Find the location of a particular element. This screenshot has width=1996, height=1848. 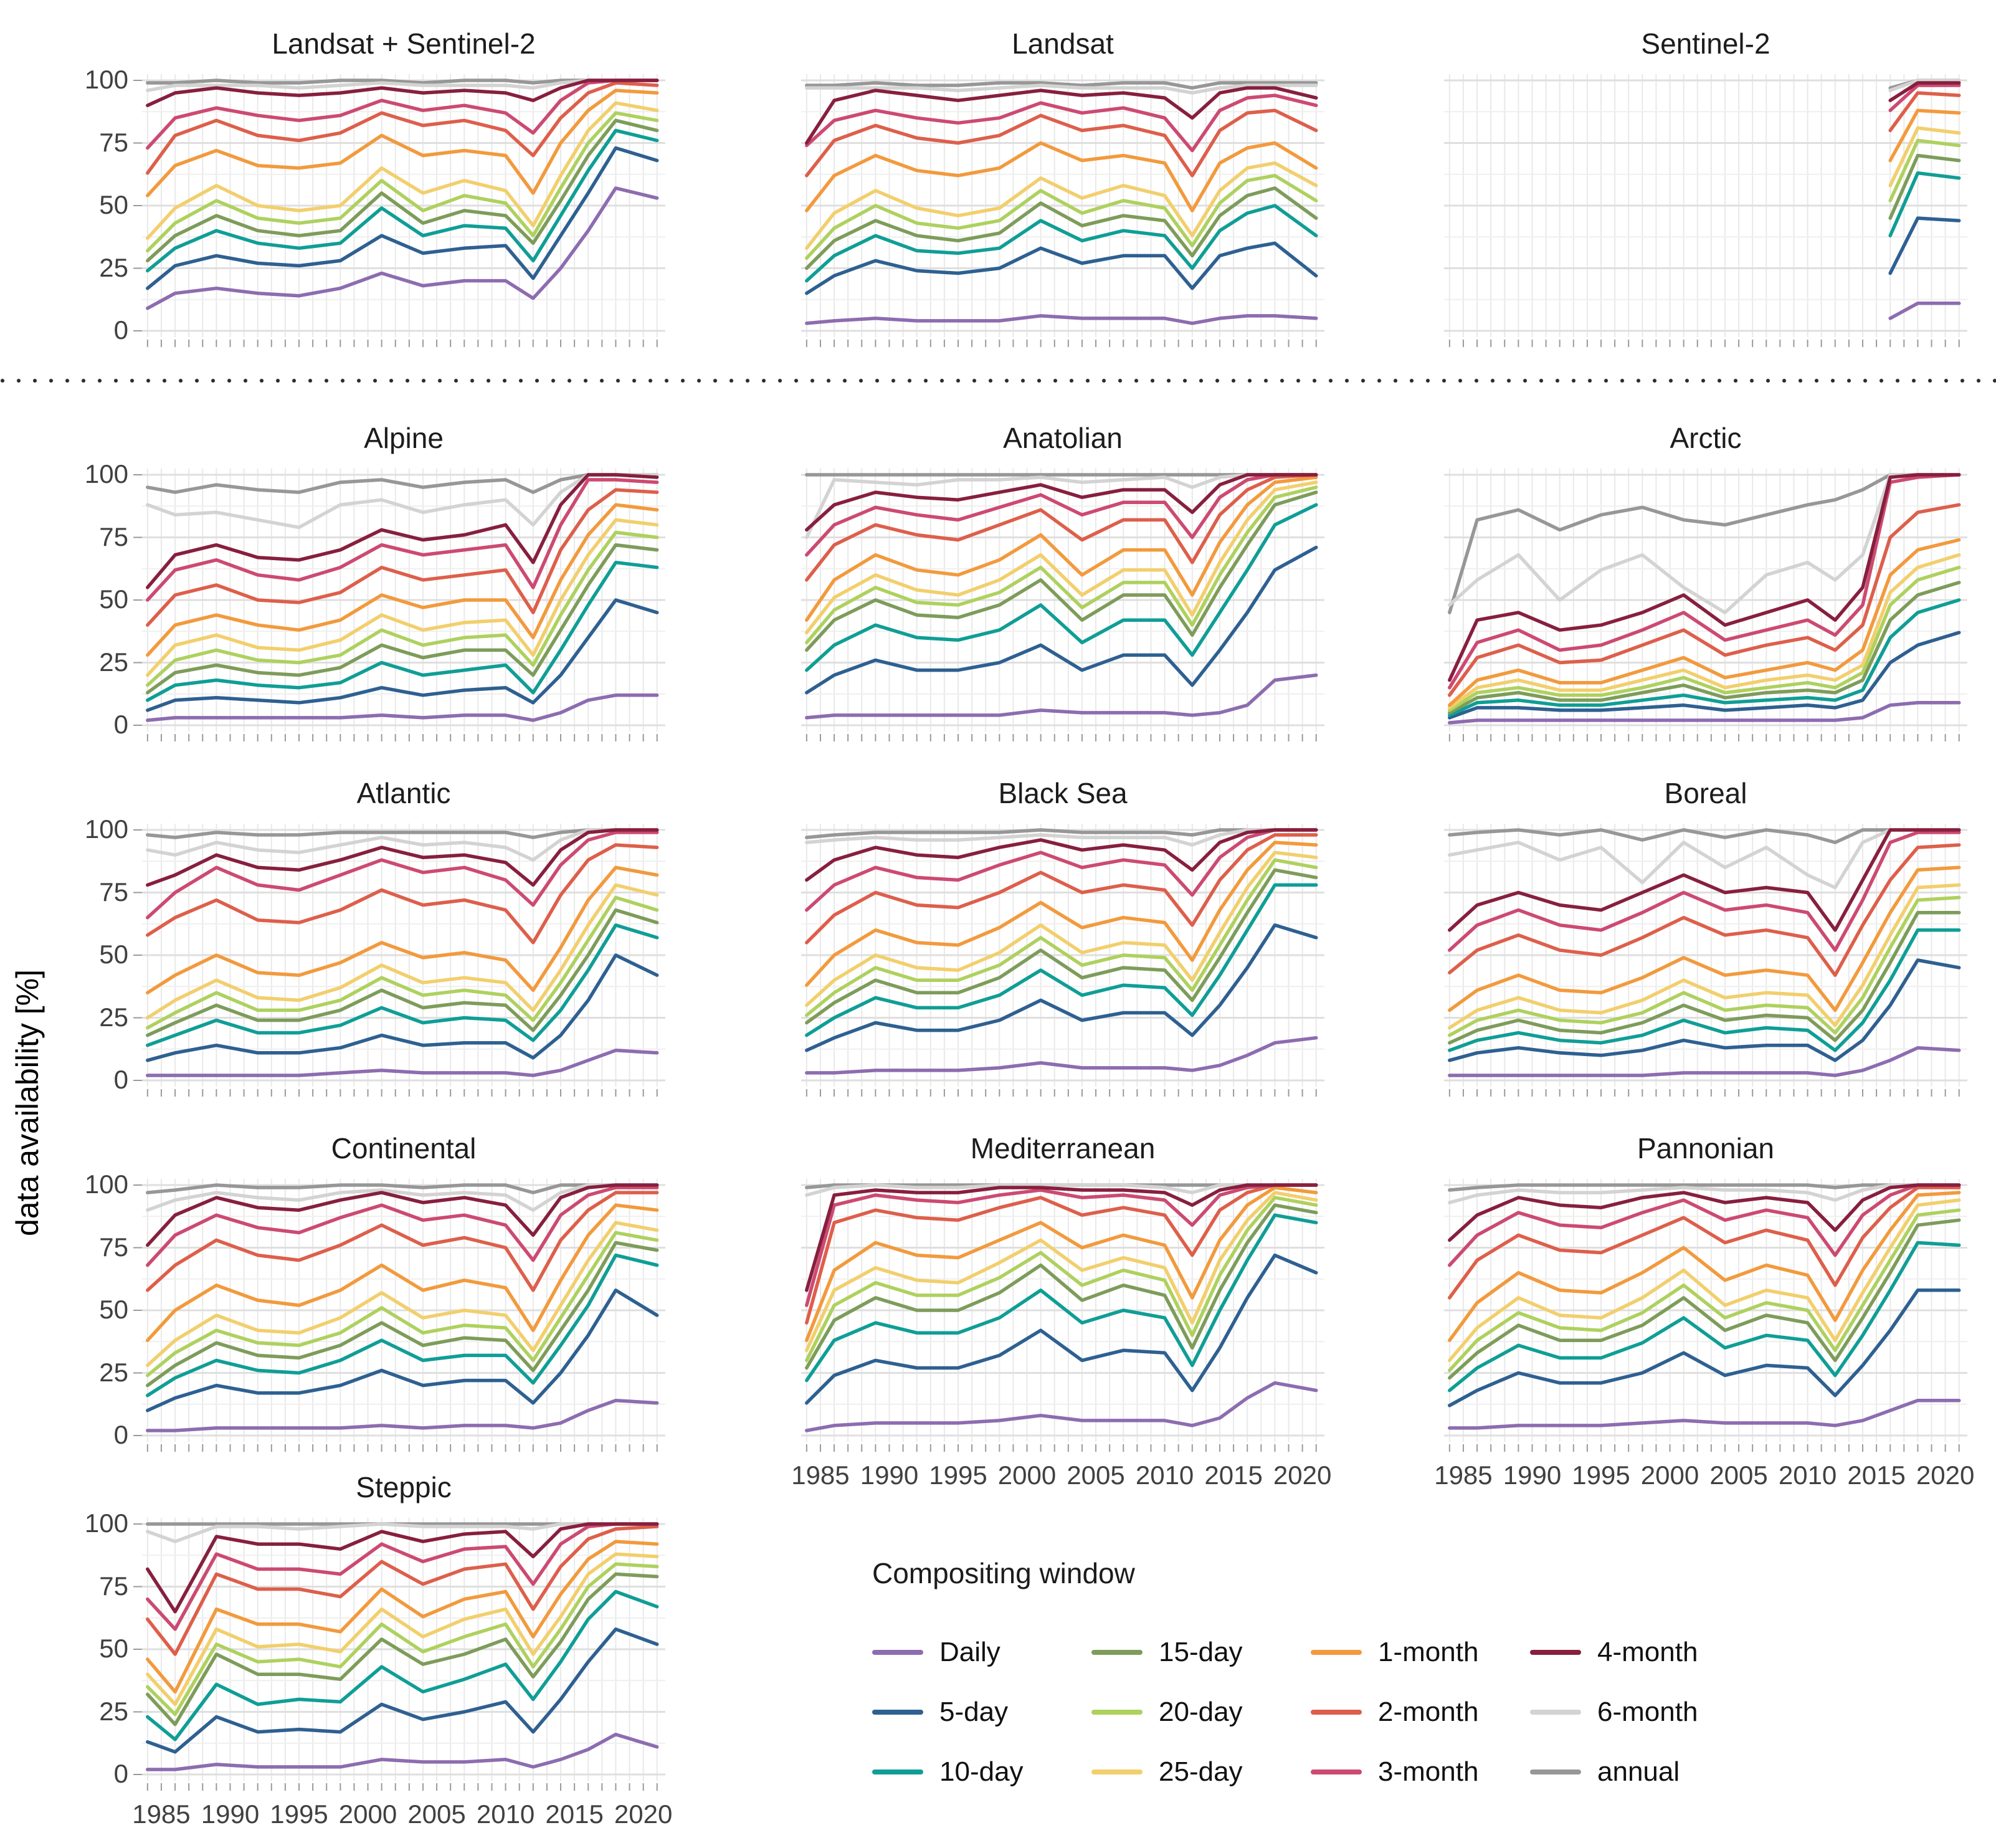

panel-steppic is located at coordinates (399, 1653).